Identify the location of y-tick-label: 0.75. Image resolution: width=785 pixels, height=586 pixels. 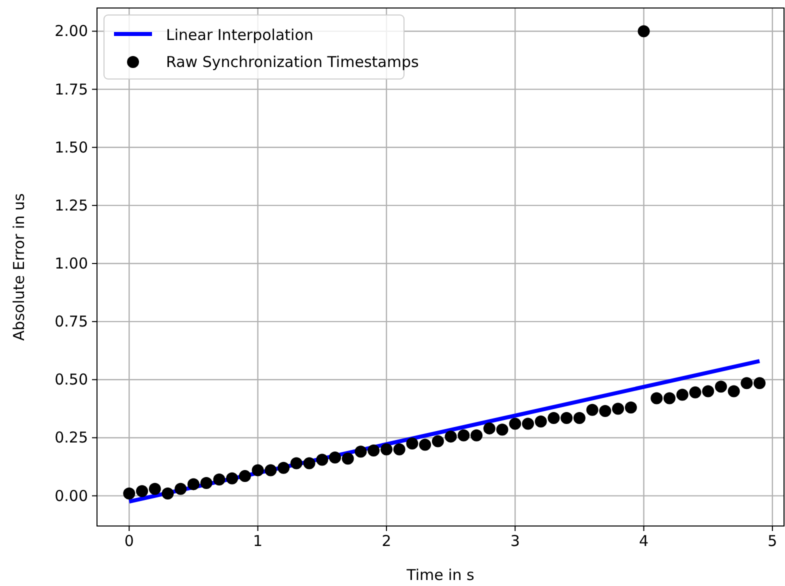
(71, 321).